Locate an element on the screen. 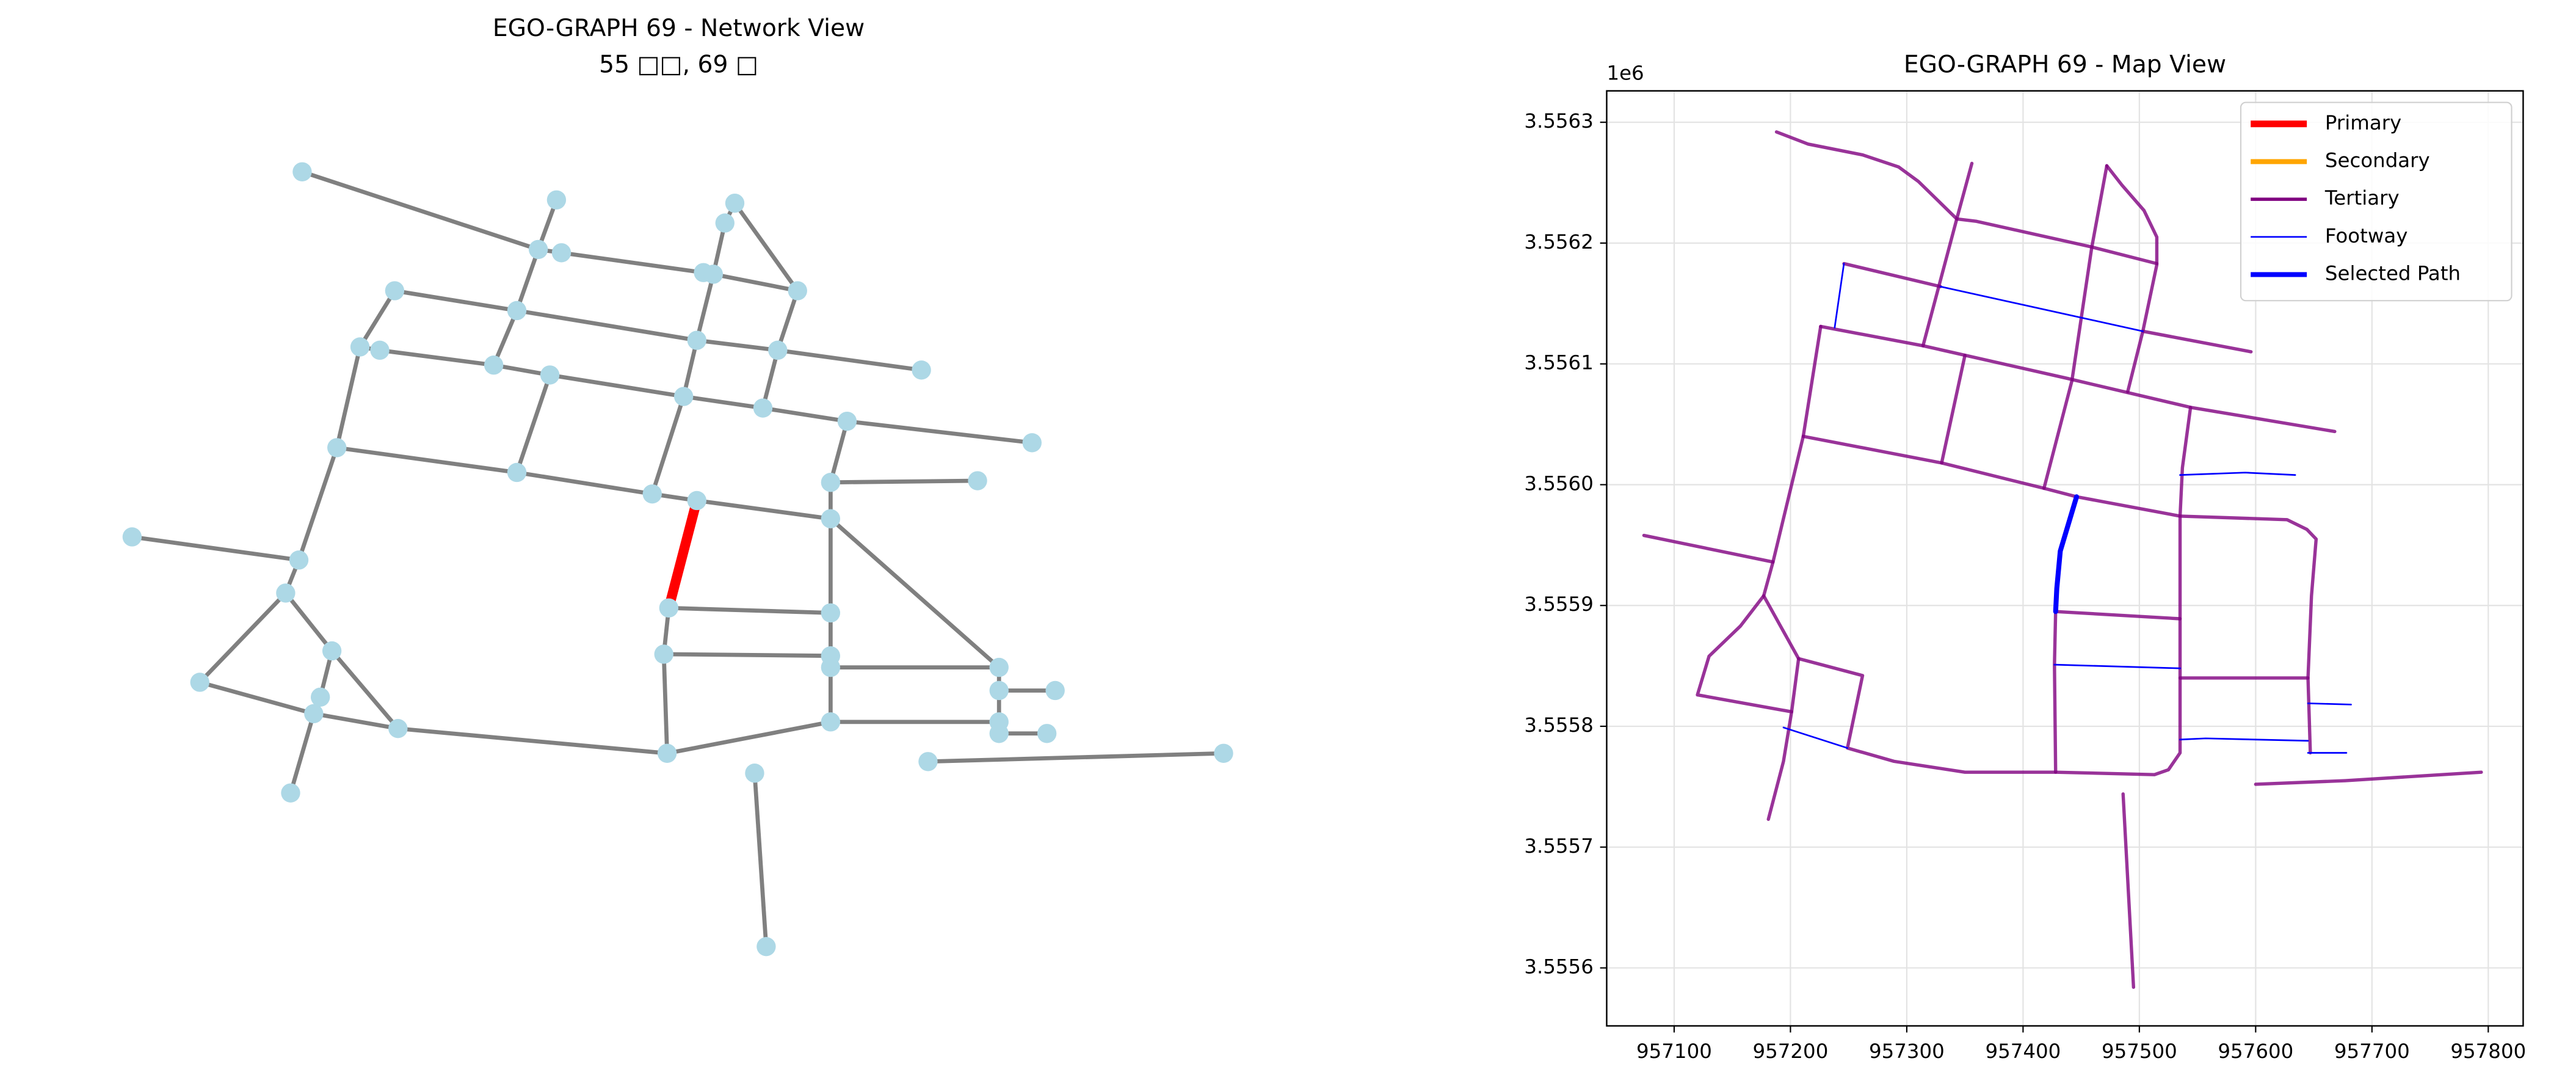  x-tick-label: 957300 is located at coordinates (1907, 1051).